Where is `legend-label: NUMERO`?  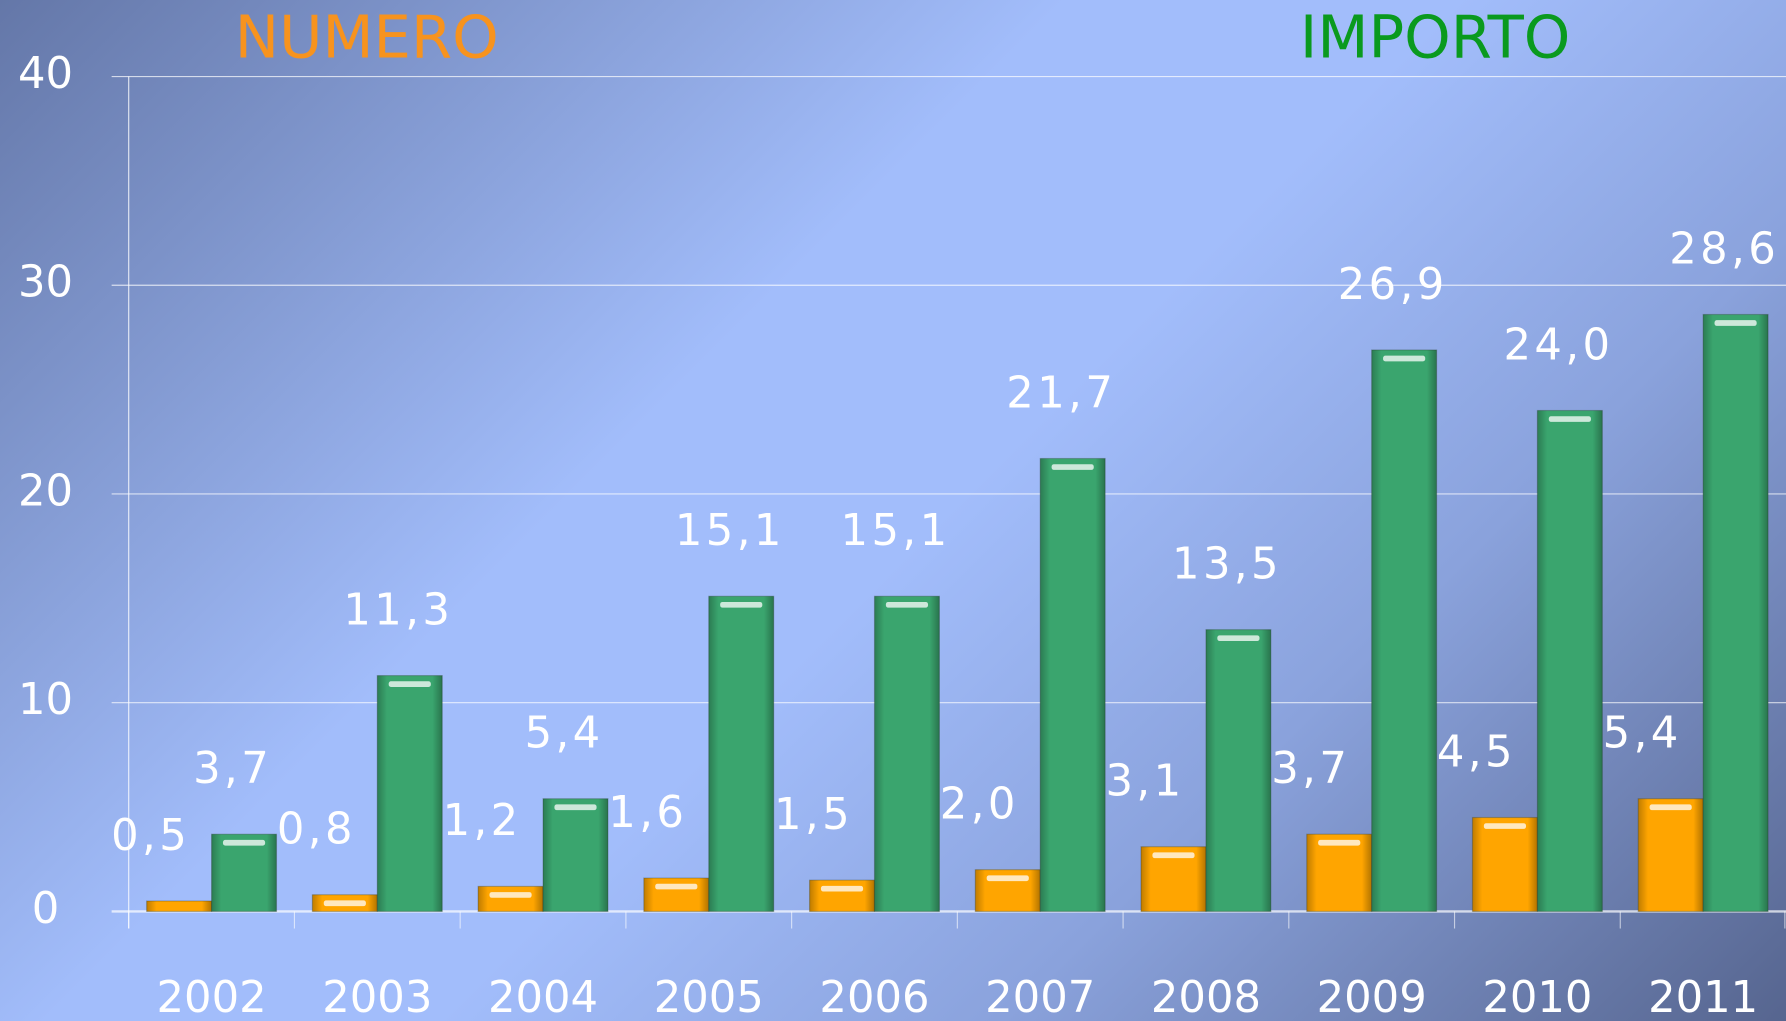
legend-label: NUMERO is located at coordinates (367, 36).